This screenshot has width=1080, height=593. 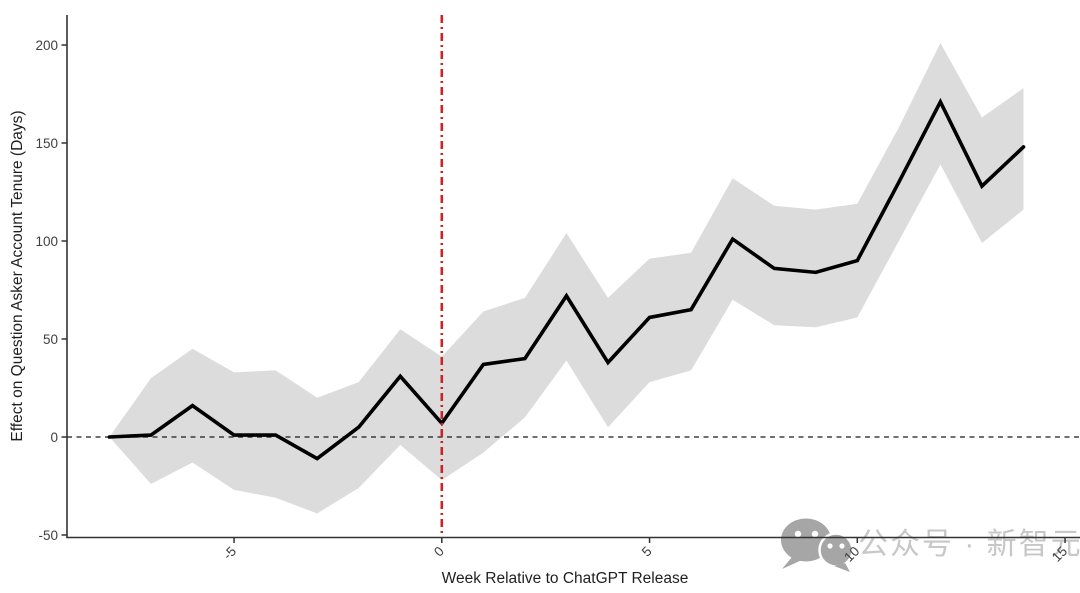 I want to click on y-tick-label: 100, so click(x=46, y=241).